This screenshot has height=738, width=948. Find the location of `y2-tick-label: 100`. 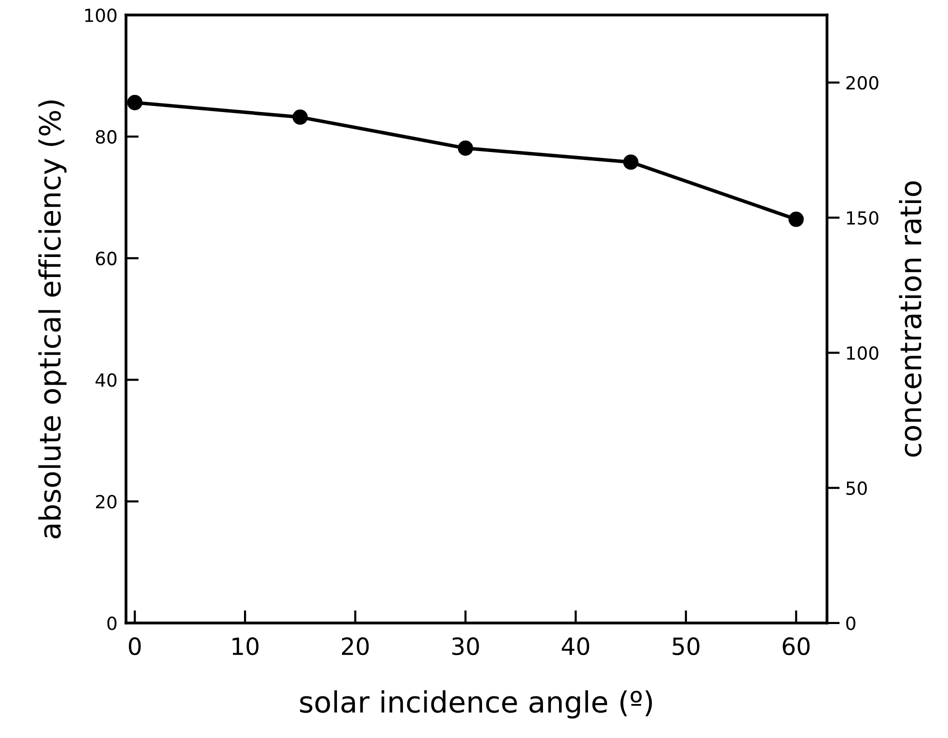

y2-tick-label: 100 is located at coordinates (862, 353).